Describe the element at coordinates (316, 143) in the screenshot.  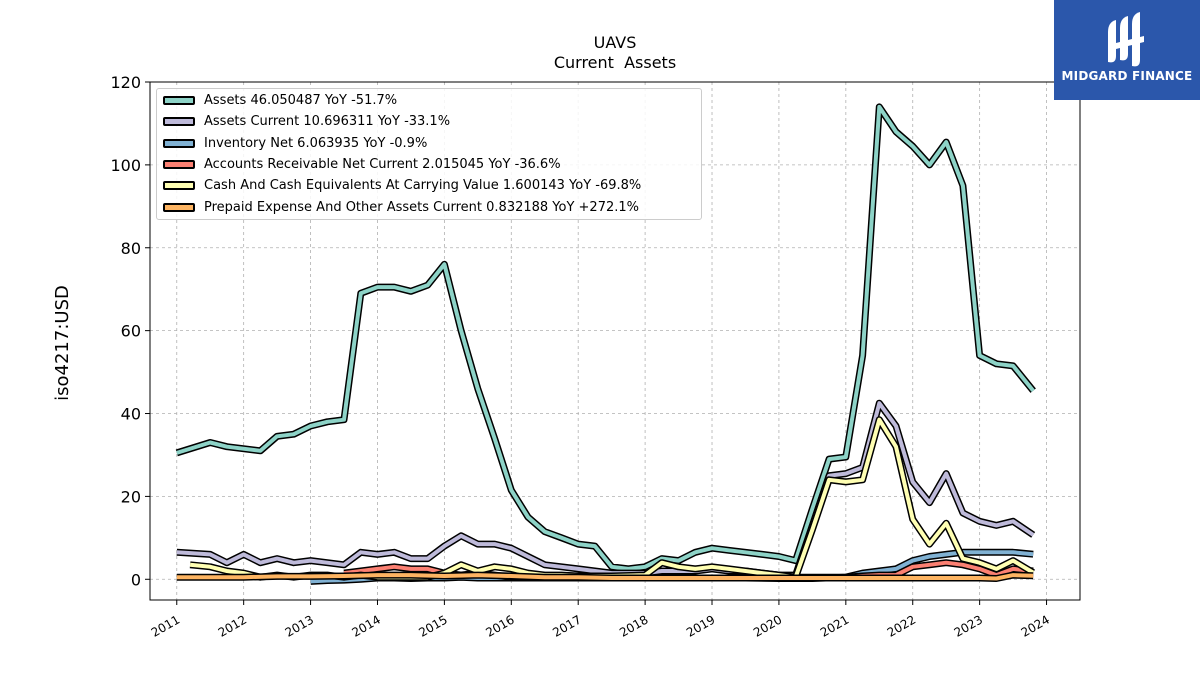
I see `legend-label: Inventory Net 6.063935 YoY -0.9%` at that location.